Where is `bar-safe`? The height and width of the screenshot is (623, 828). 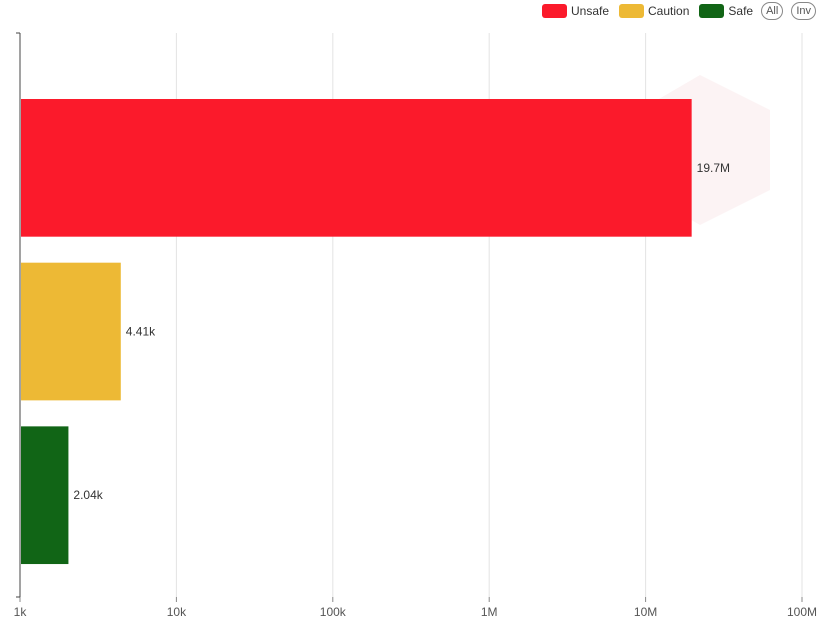 bar-safe is located at coordinates (45, 495).